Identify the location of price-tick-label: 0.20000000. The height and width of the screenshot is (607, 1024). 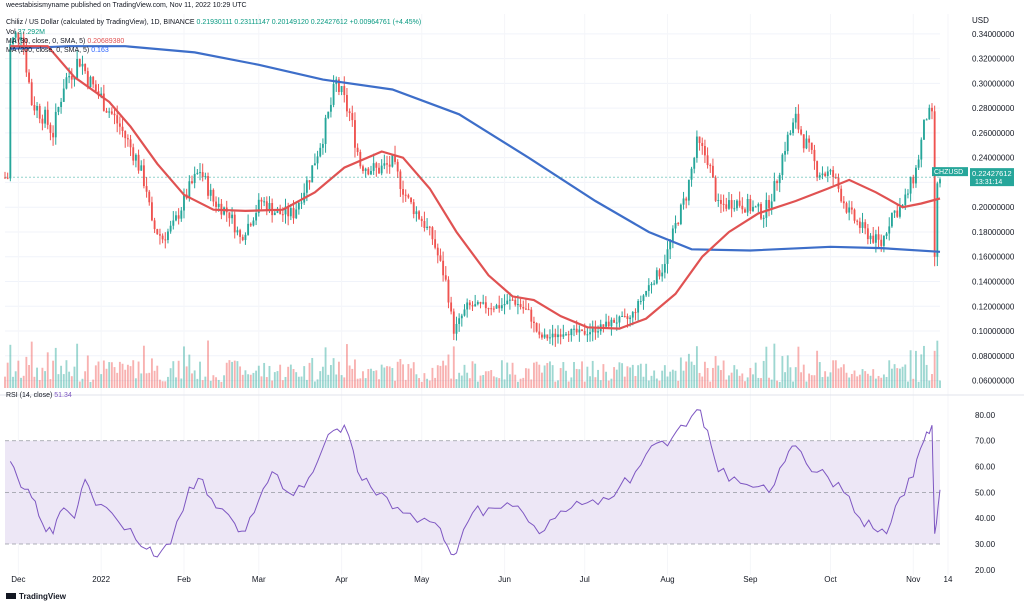
(993, 207).